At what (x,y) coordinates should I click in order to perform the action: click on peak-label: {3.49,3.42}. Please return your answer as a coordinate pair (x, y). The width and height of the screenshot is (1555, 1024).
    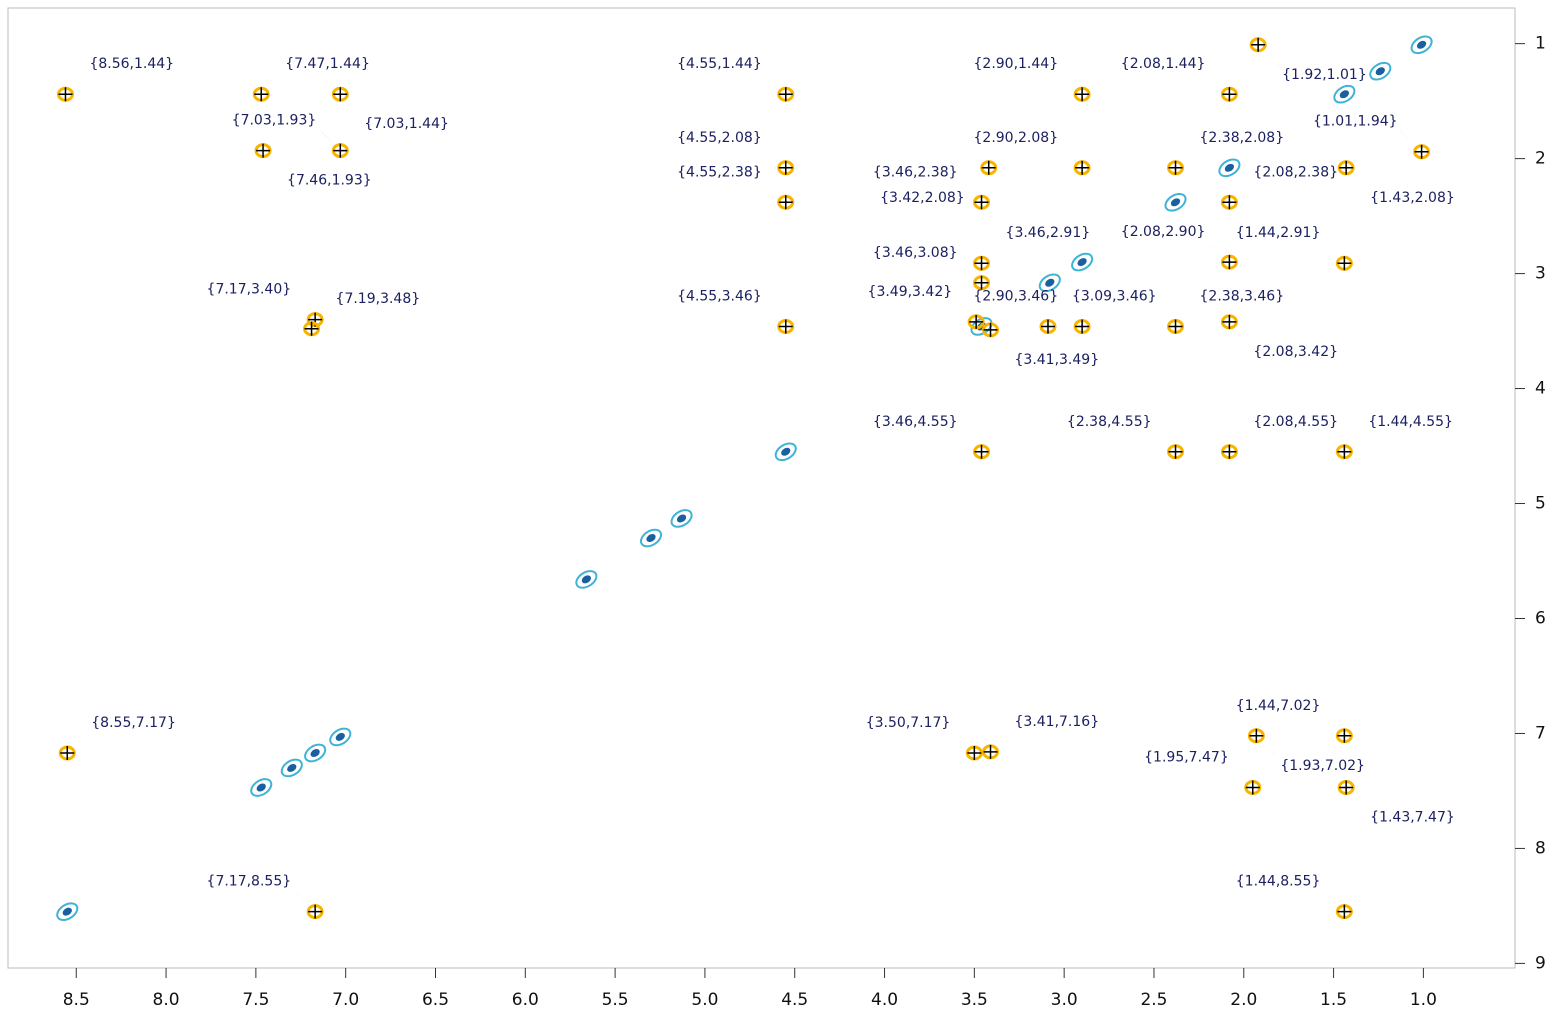
    Looking at the image, I should click on (910, 292).